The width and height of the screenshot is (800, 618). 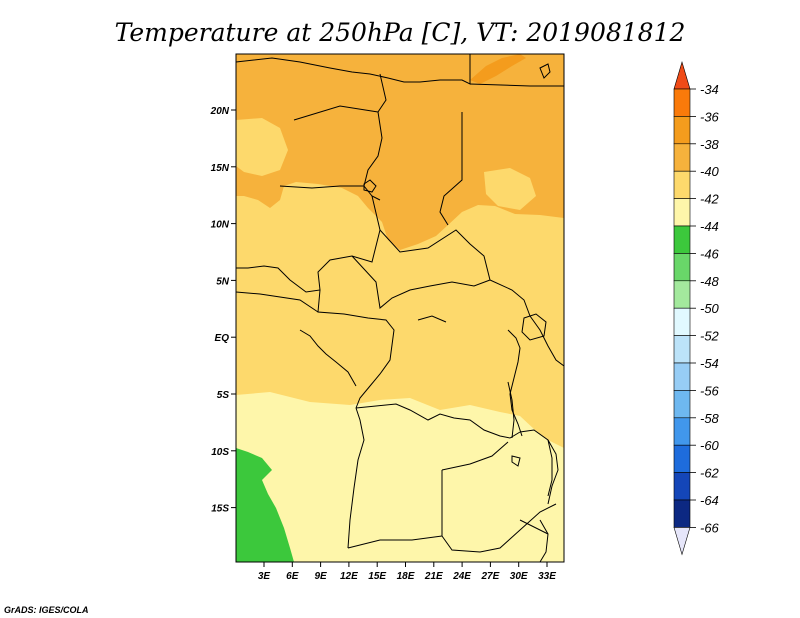 What do you see at coordinates (516, 461) in the screenshot?
I see `lake-mweru` at bounding box center [516, 461].